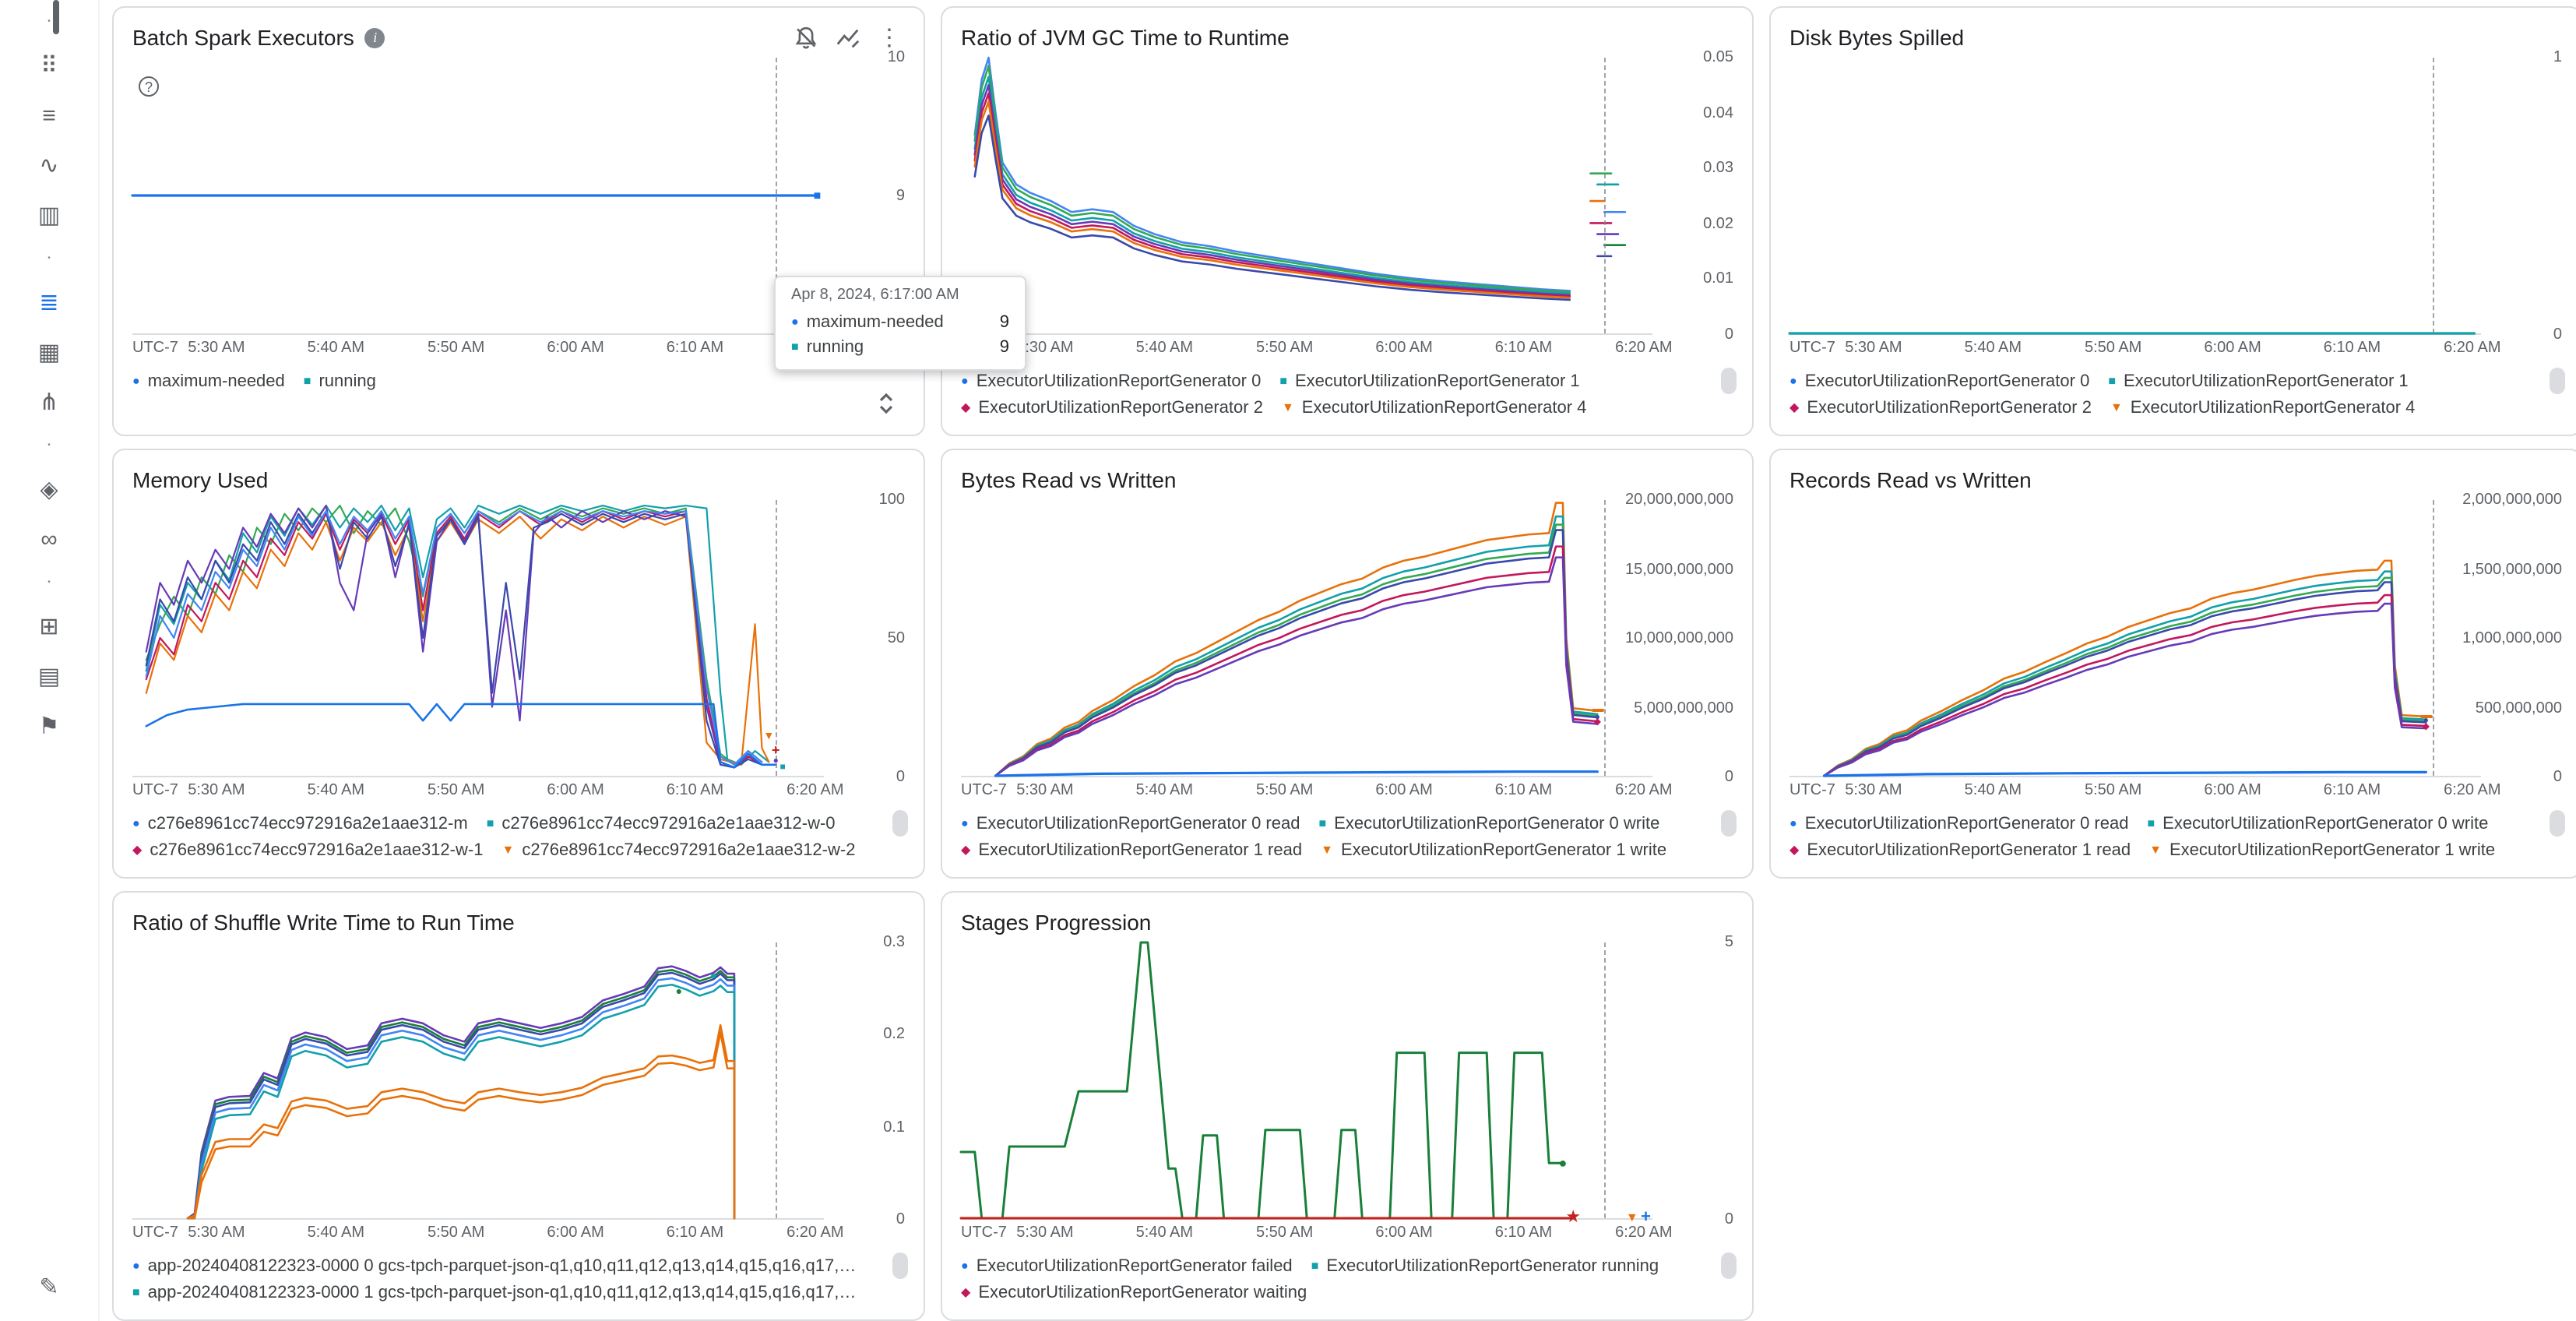 This screenshot has width=2576, height=1321. I want to click on sidebar-item-feedback: ✎, so click(49, 1287).